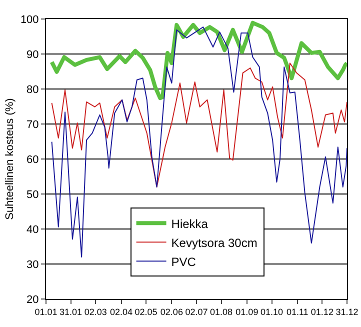  Describe the element at coordinates (171, 311) in the screenshot. I see `x-tick-label: 02.06` at that location.